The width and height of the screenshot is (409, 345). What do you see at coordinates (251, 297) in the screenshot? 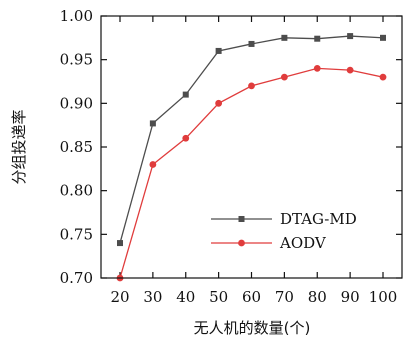
I see `x-tick-label: 60` at bounding box center [251, 297].